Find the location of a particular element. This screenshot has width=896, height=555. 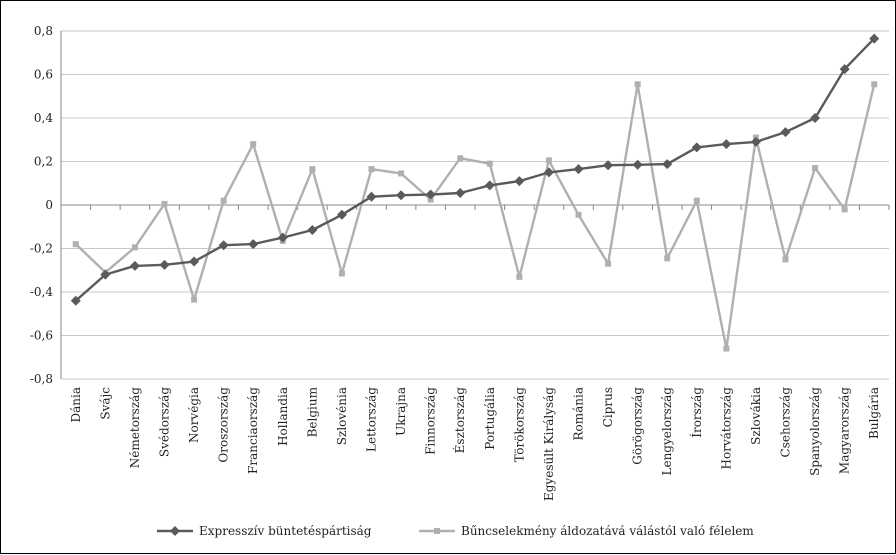

x-tick-label: Horvátország is located at coordinates (726, 428).